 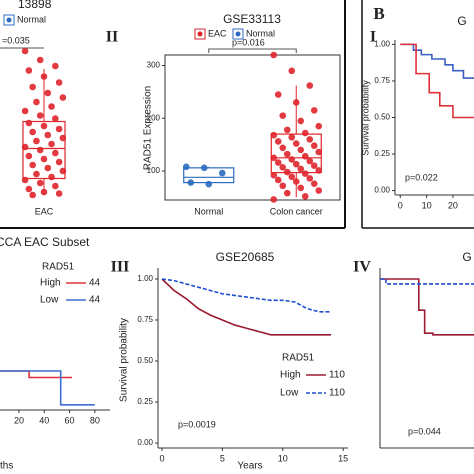 I want to click on panel-label: II, so click(x=112, y=37).